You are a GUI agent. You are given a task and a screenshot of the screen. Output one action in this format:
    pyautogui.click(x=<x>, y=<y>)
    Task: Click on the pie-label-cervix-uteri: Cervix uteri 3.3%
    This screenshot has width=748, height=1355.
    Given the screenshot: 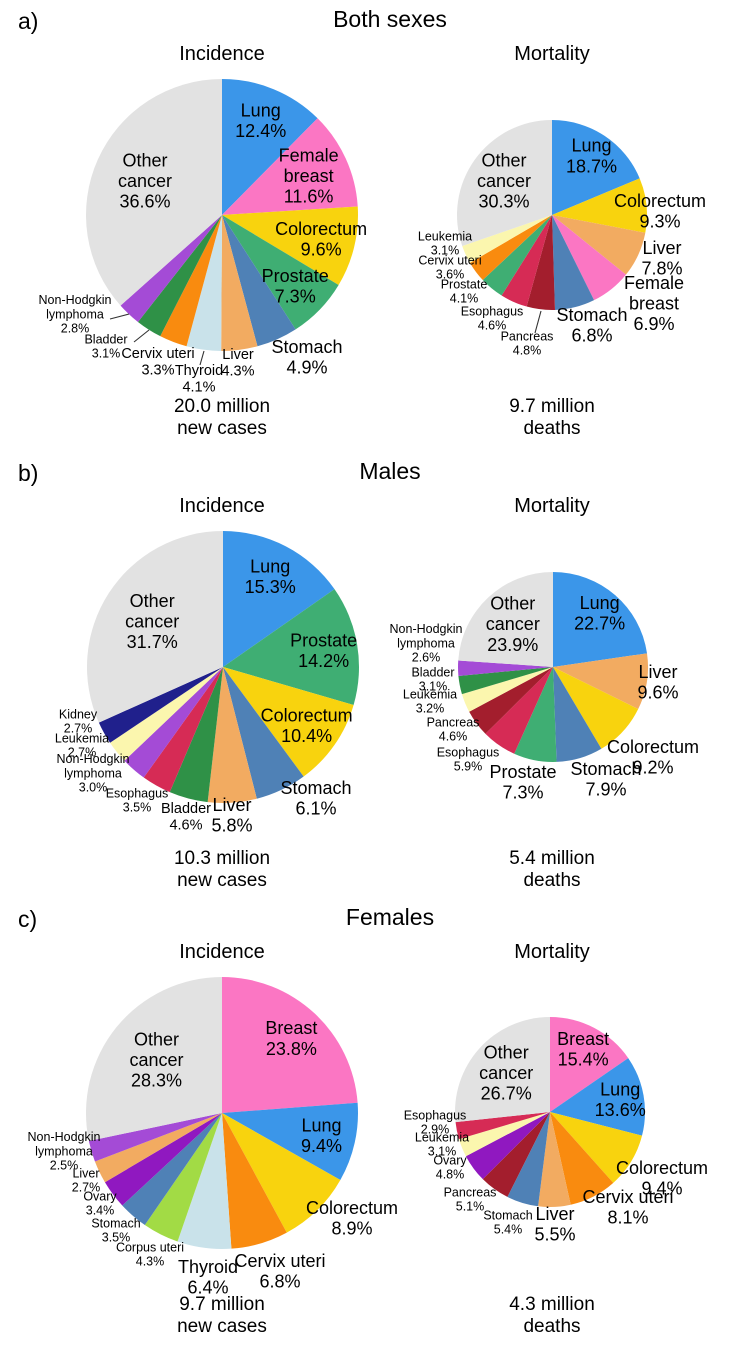 What is the action you would take?
    pyautogui.click(x=157, y=362)
    